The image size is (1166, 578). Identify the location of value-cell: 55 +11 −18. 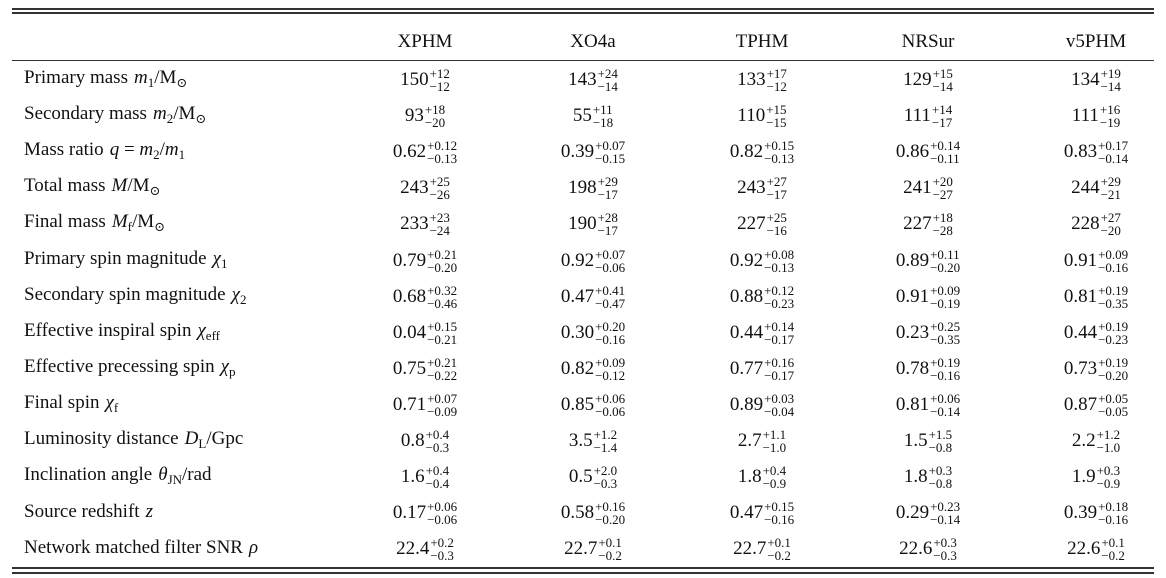
(593, 116).